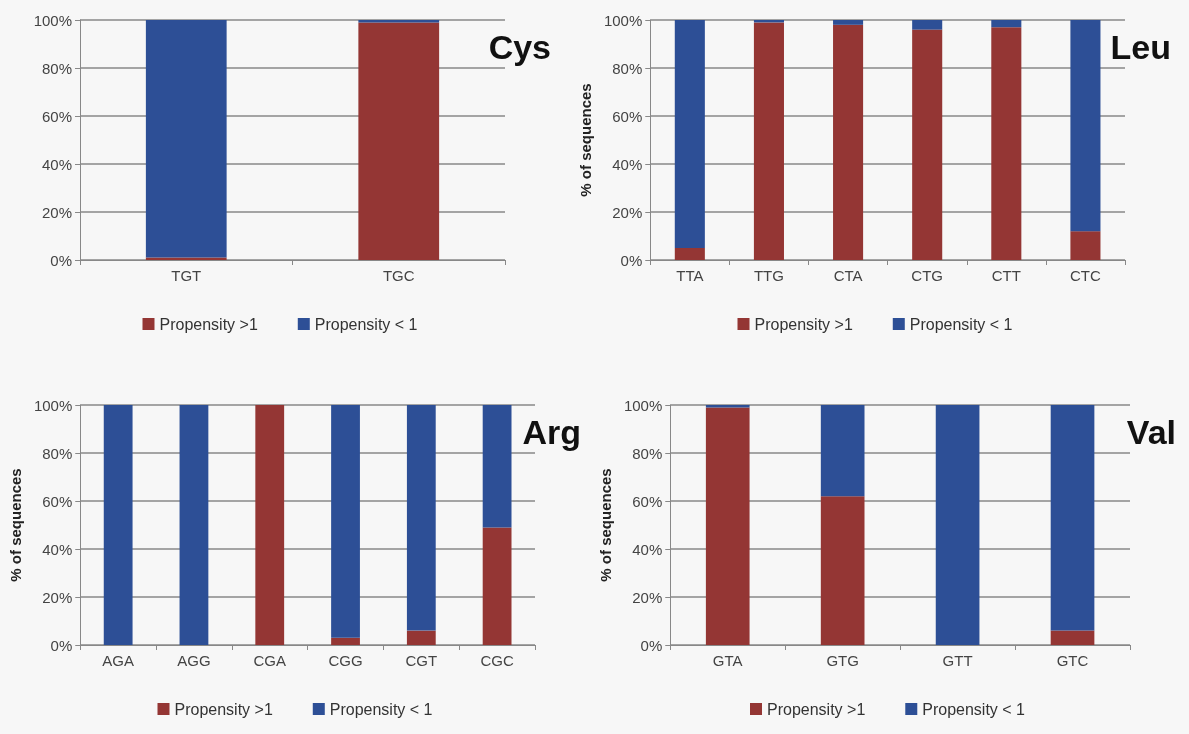 Image resolution: width=1189 pixels, height=734 pixels. Describe the element at coordinates (269, 660) in the screenshot. I see `x-tick-label: CGA` at that location.